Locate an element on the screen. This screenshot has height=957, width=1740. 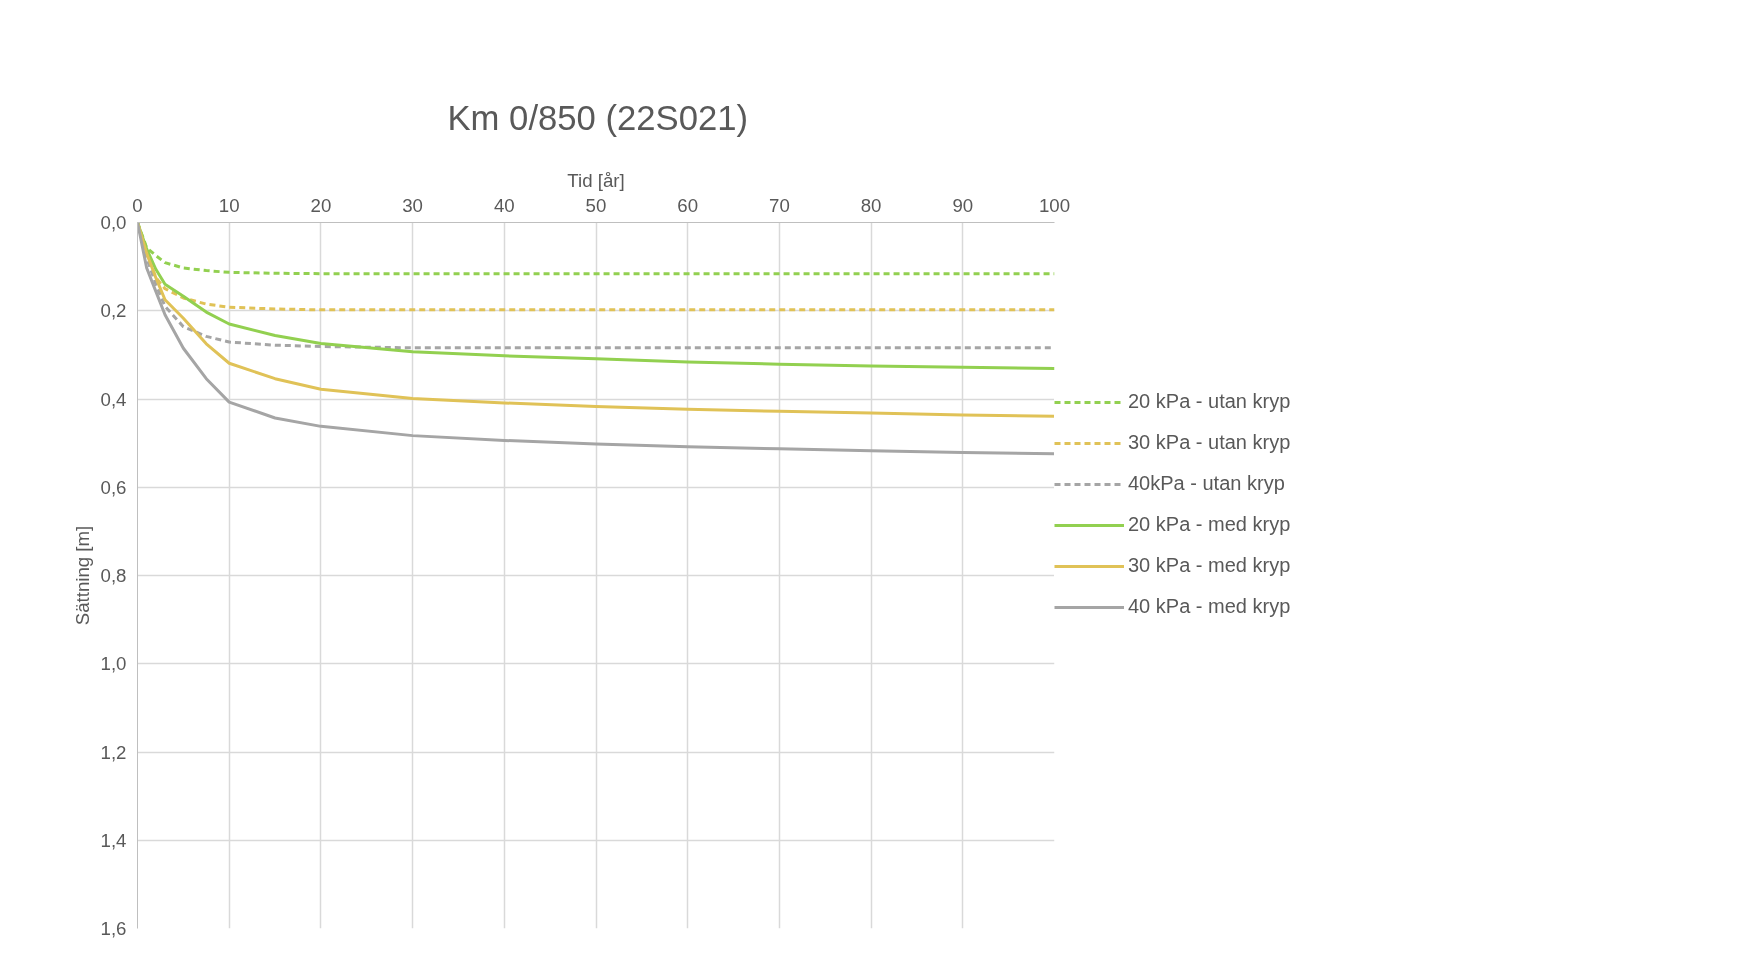
chart-title: Km 0/850 (22S021) is located at coordinates (598, 117).